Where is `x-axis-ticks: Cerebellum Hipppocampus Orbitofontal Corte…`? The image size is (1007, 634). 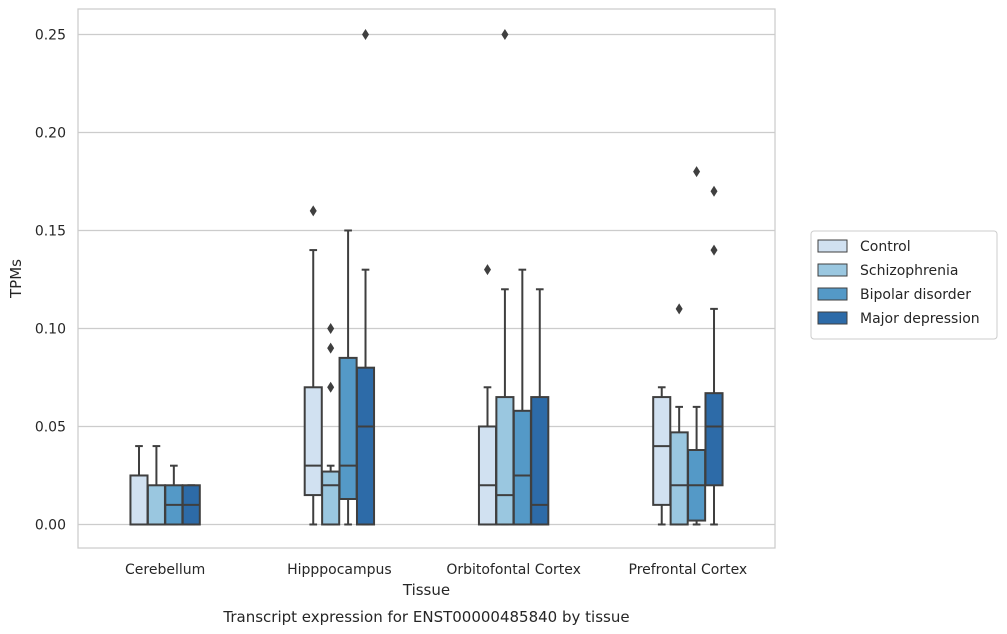 x-axis-ticks: Cerebellum Hipppocampus Orbitofontal Corte… is located at coordinates (436, 570).